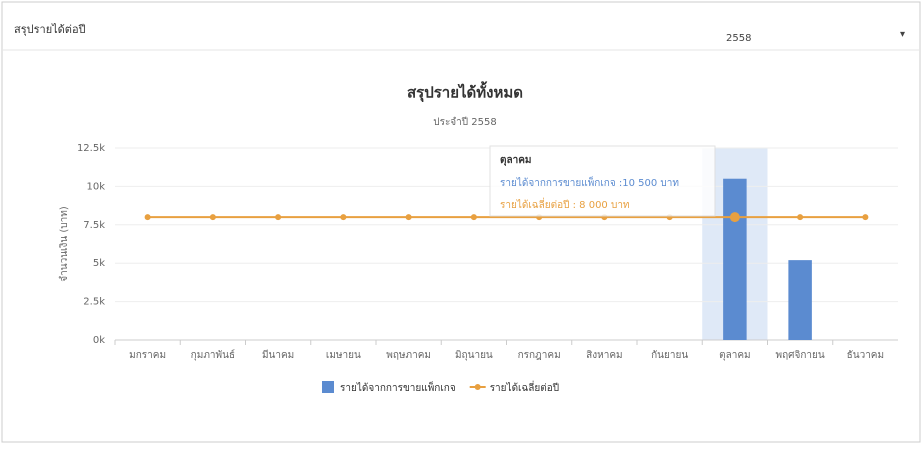 The height and width of the screenshot is (450, 923). I want to click on x-tick-label: มิถุนายน, so click(474, 355).